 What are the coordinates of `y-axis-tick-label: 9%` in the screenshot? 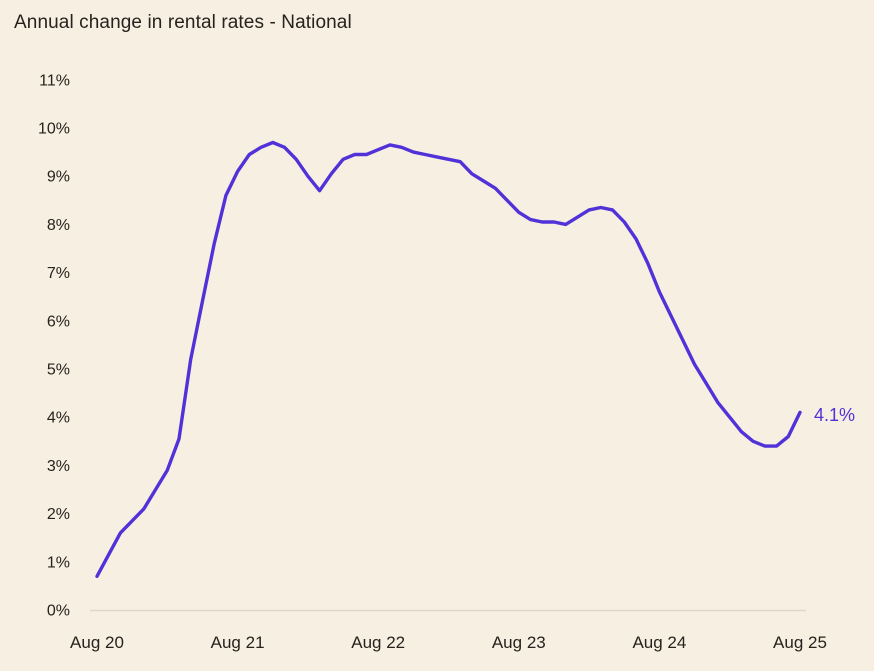 It's located at (58, 177).